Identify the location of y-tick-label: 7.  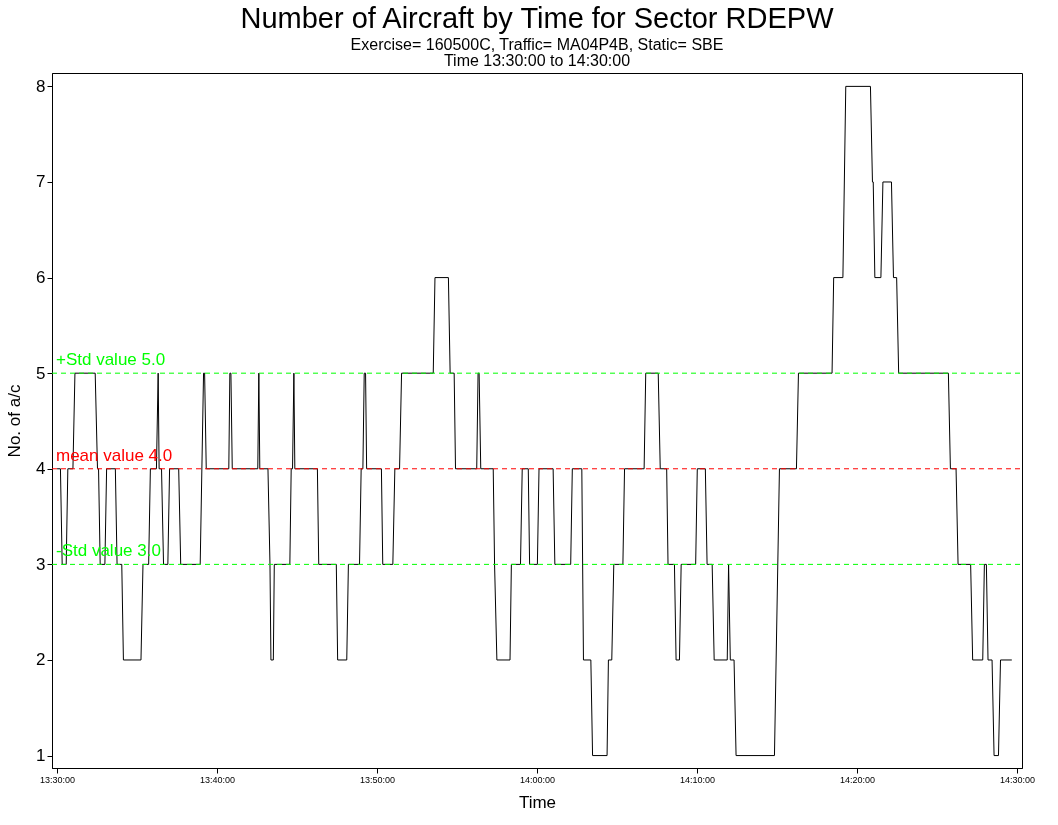
(41, 182).